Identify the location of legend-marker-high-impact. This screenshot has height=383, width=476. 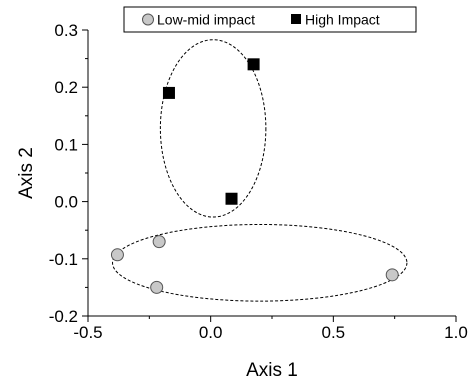
(296, 19).